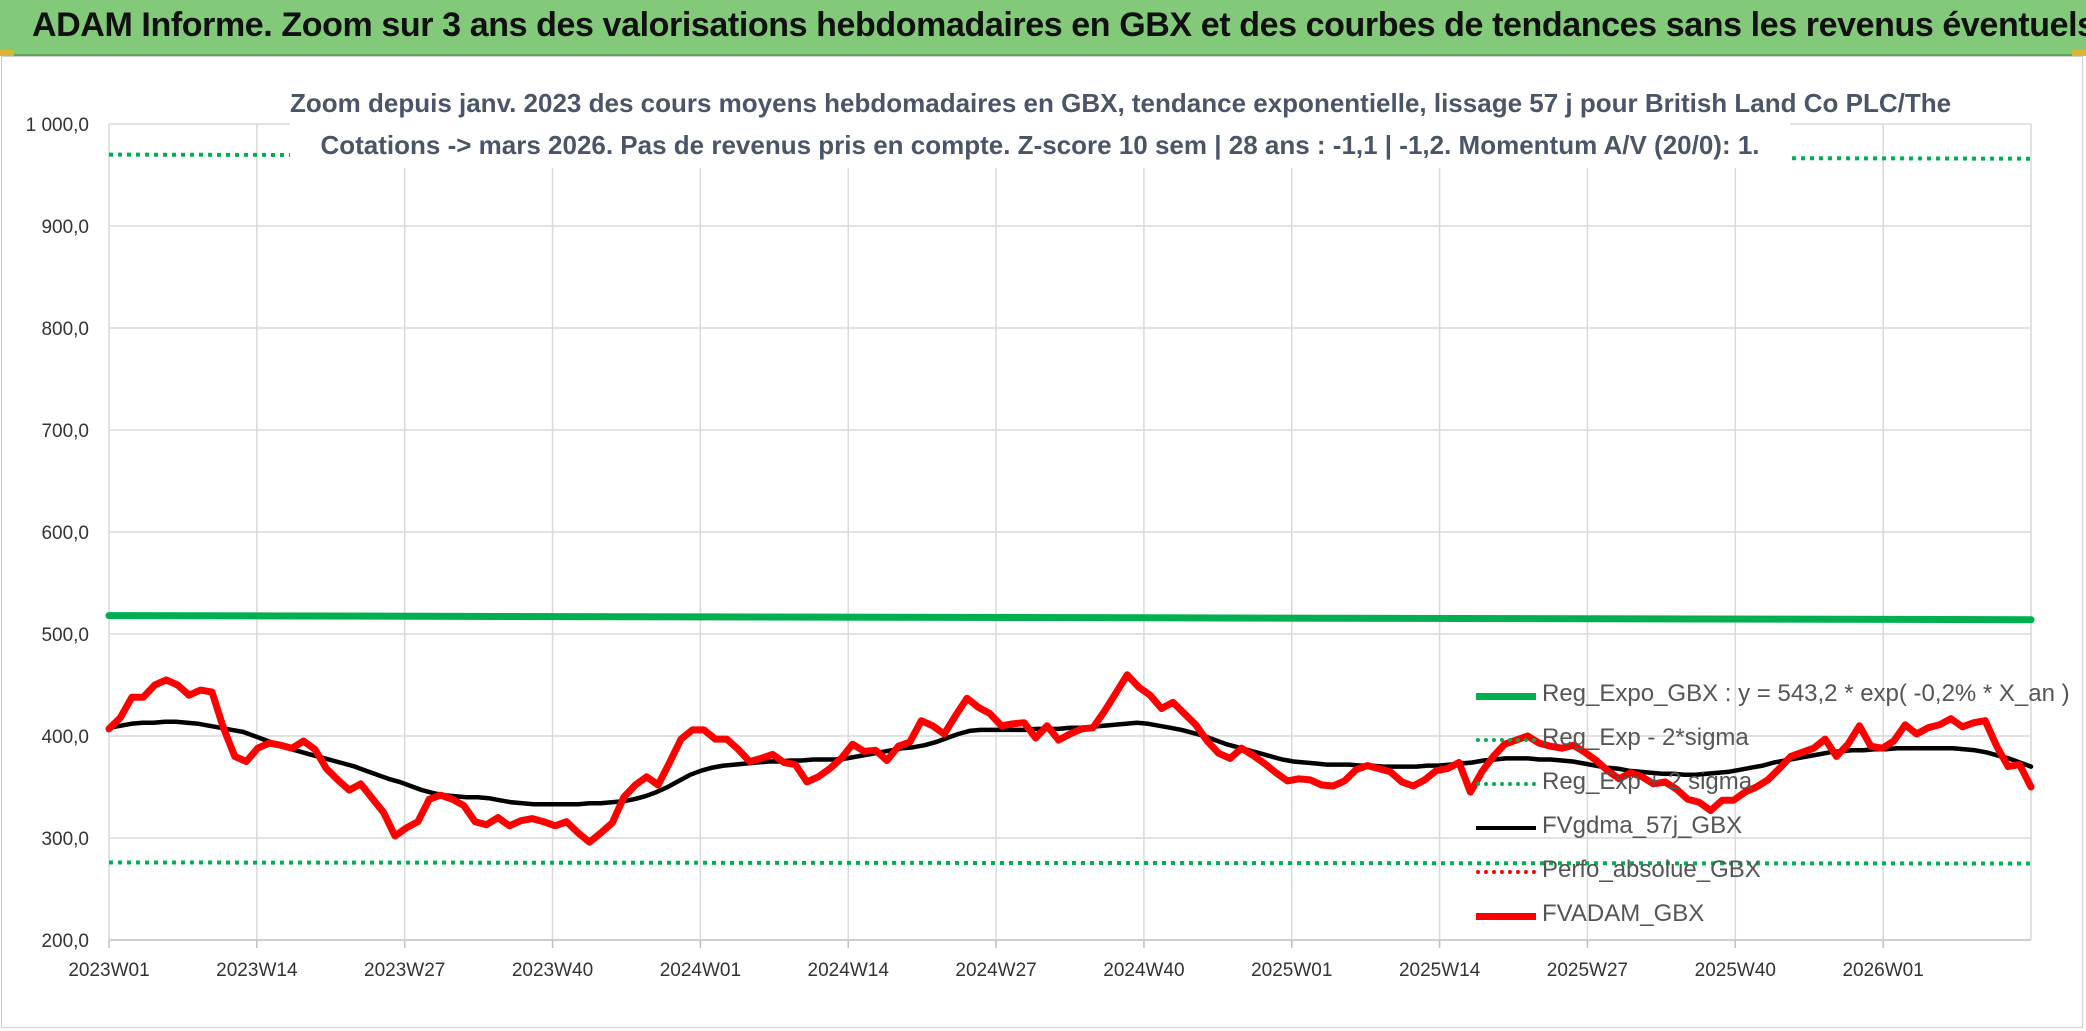 The height and width of the screenshot is (1031, 2086). Describe the element at coordinates (2079, 53) in the screenshot. I see `banner-corner-right` at that location.